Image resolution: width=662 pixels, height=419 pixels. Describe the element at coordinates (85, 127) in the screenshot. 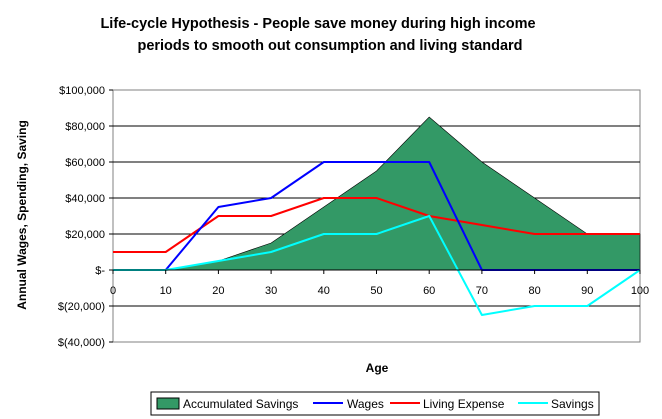

I see `y-tick-label: $80,000` at that location.